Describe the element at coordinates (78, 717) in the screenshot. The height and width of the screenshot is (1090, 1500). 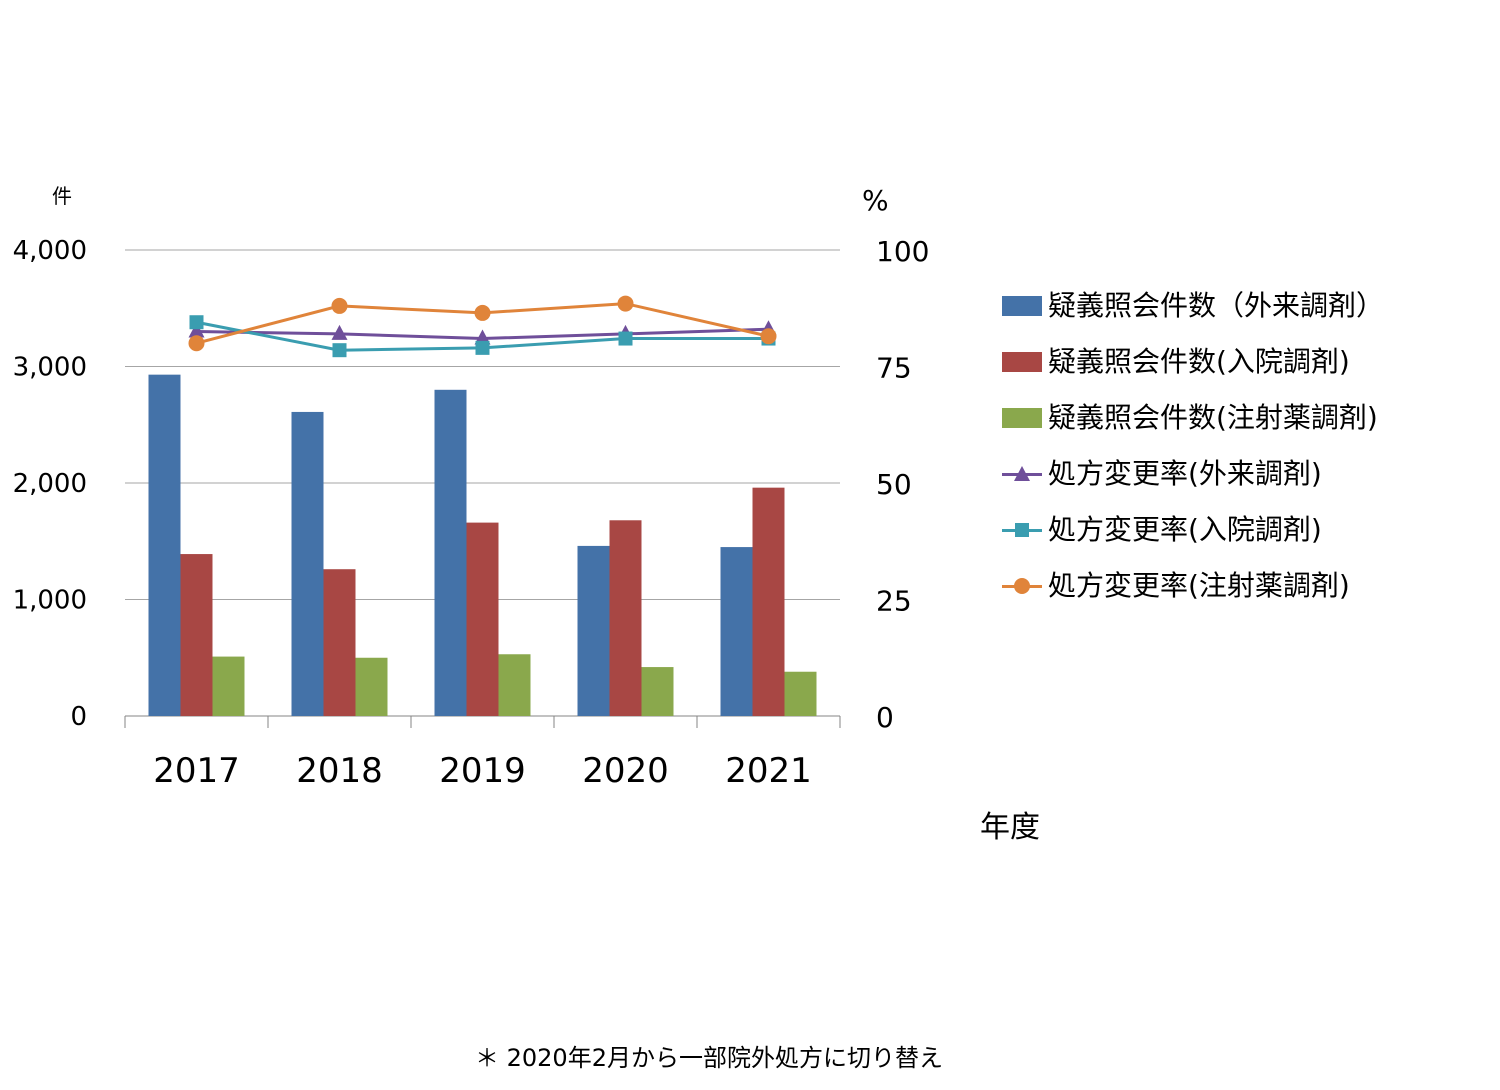
I see `left-axis-tick-label: 0` at that location.